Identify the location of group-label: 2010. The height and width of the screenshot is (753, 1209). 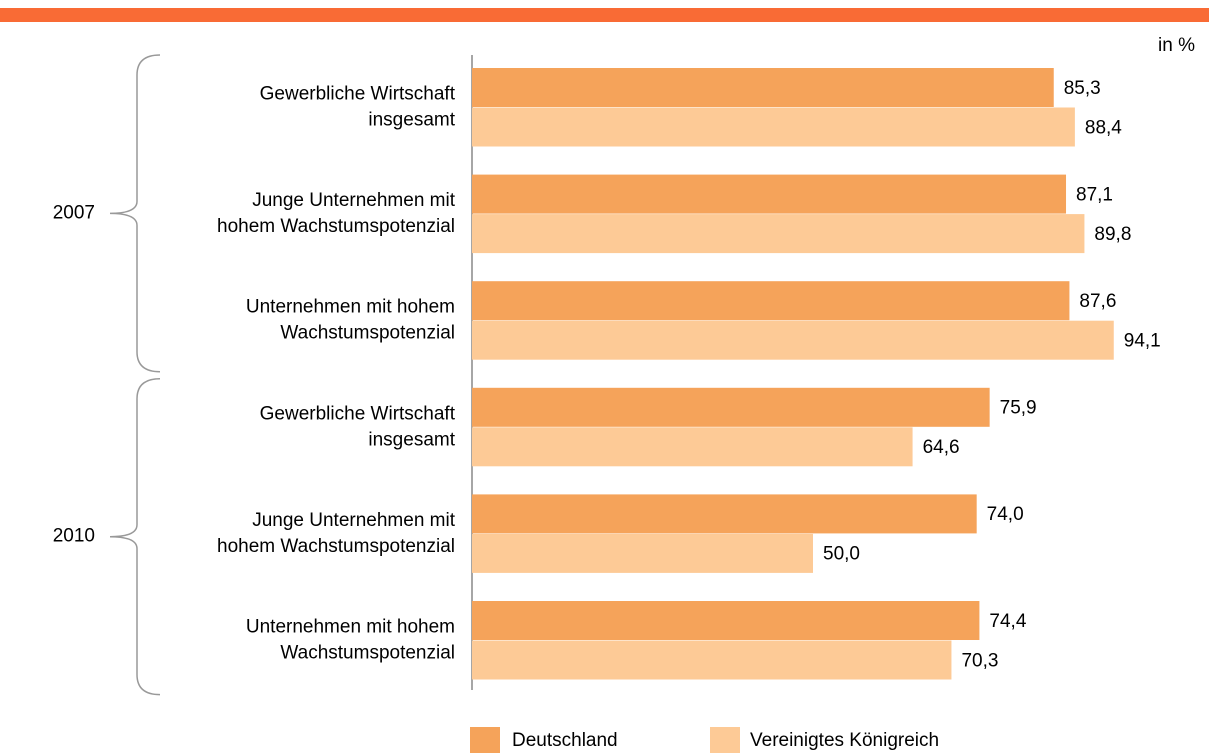
(74, 536).